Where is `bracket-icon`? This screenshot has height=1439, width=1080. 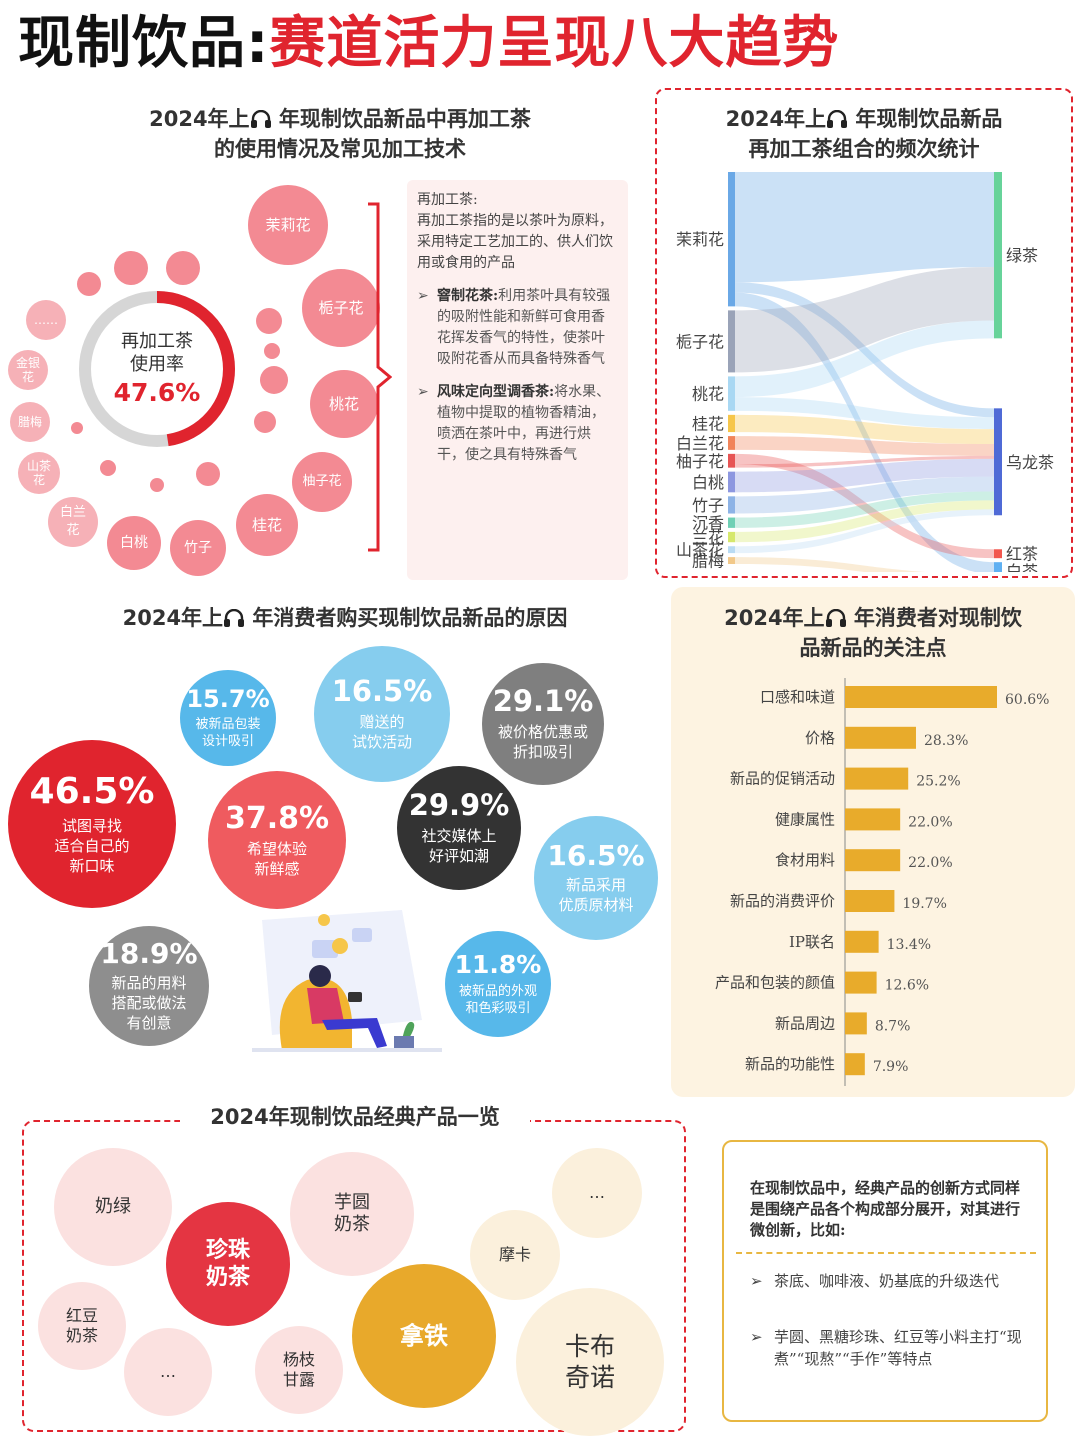 bracket-icon is located at coordinates (380, 377).